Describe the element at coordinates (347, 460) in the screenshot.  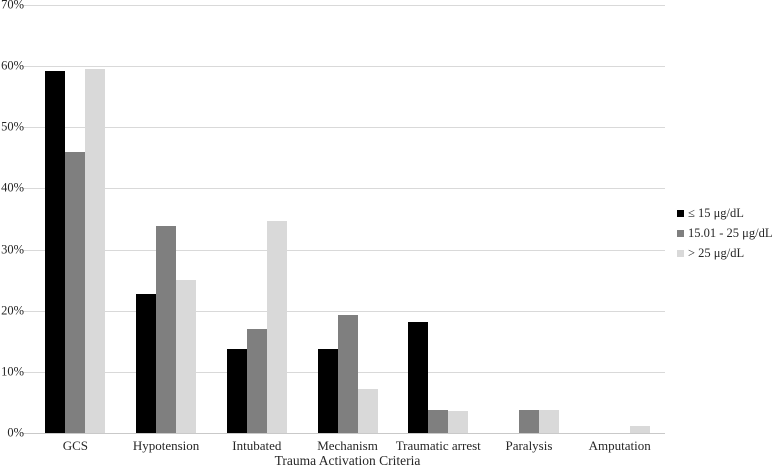
I see `x-axis-title: Trauma Activation Criteria` at that location.